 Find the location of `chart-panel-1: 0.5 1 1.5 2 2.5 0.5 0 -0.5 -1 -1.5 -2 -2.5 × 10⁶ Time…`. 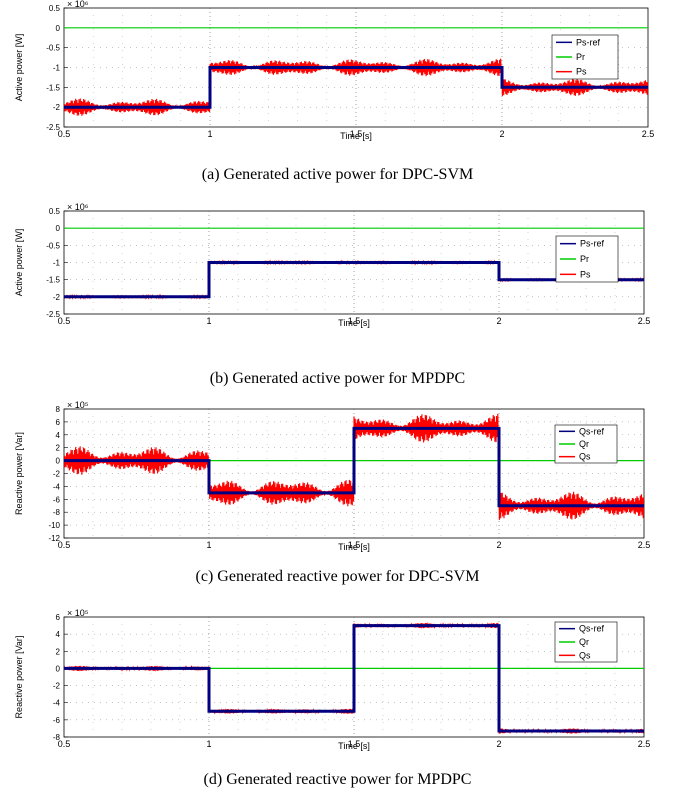

chart-panel-1: 0.5 1 1.5 2 2.5 0.5 0 -0.5 -1 -1.5 -2 -2.5 × 10⁶ Time… is located at coordinates (332, 265).